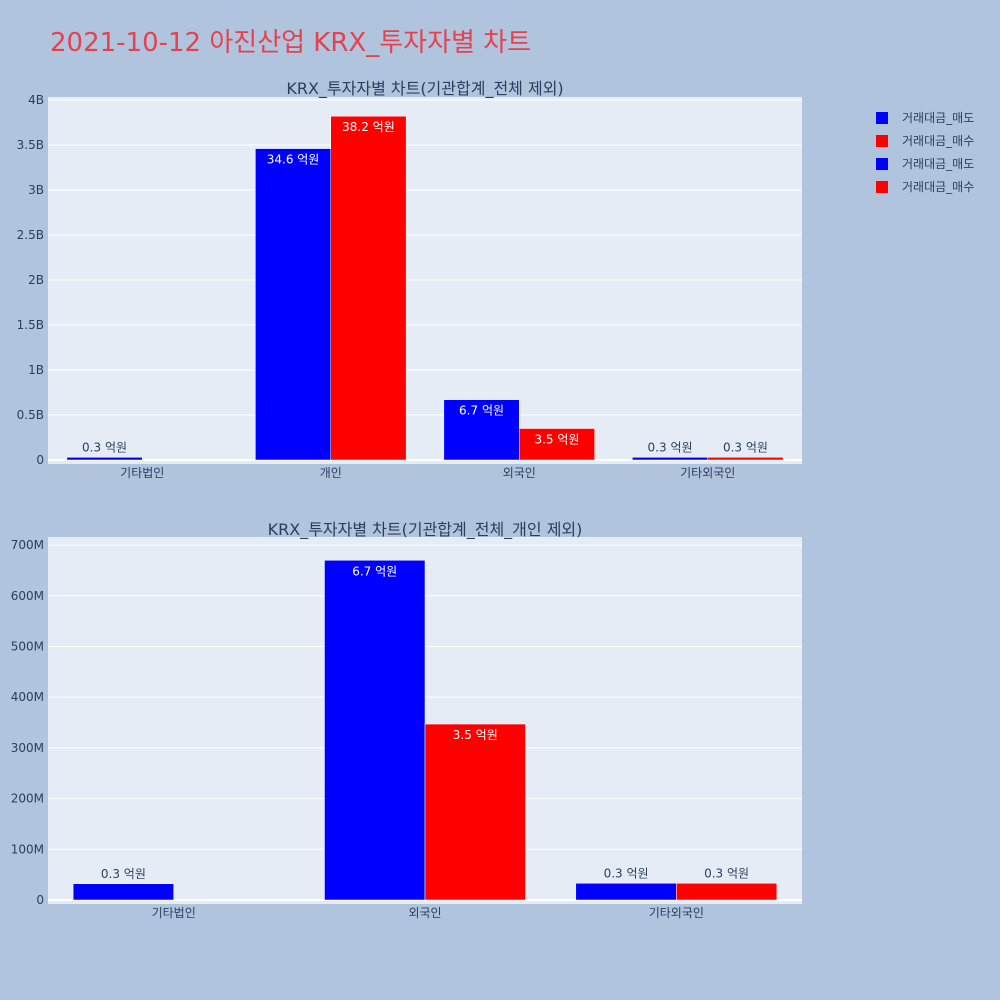 The image size is (1000, 1000). What do you see at coordinates (291, 43) in the screenshot?
I see `page-title: 2021-10-12 아진산업 KRX_투자자별 차트` at bounding box center [291, 43].